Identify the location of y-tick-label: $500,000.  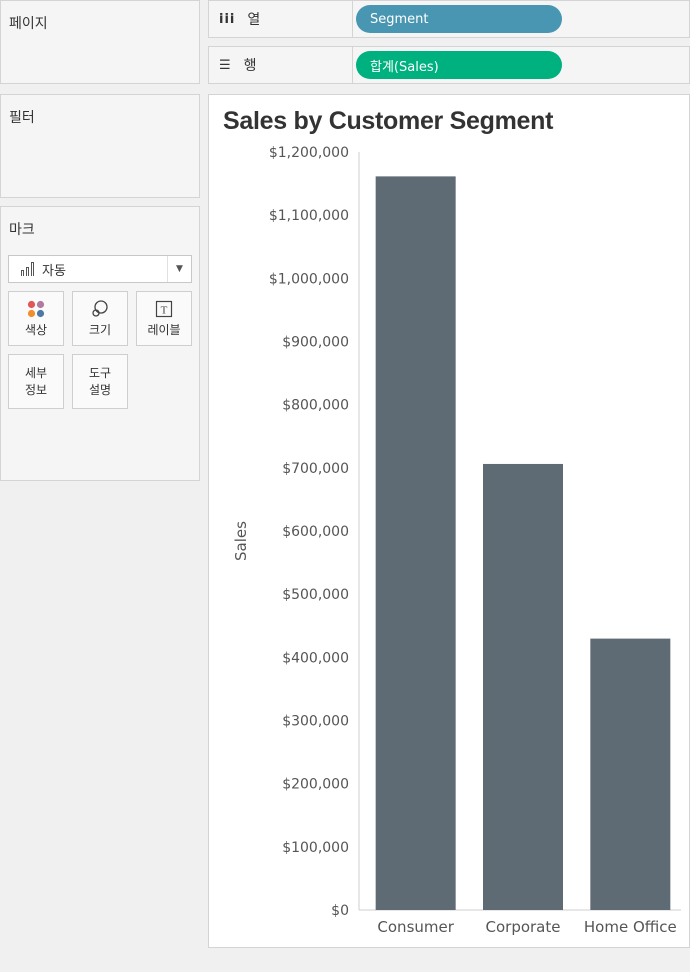
(315, 595).